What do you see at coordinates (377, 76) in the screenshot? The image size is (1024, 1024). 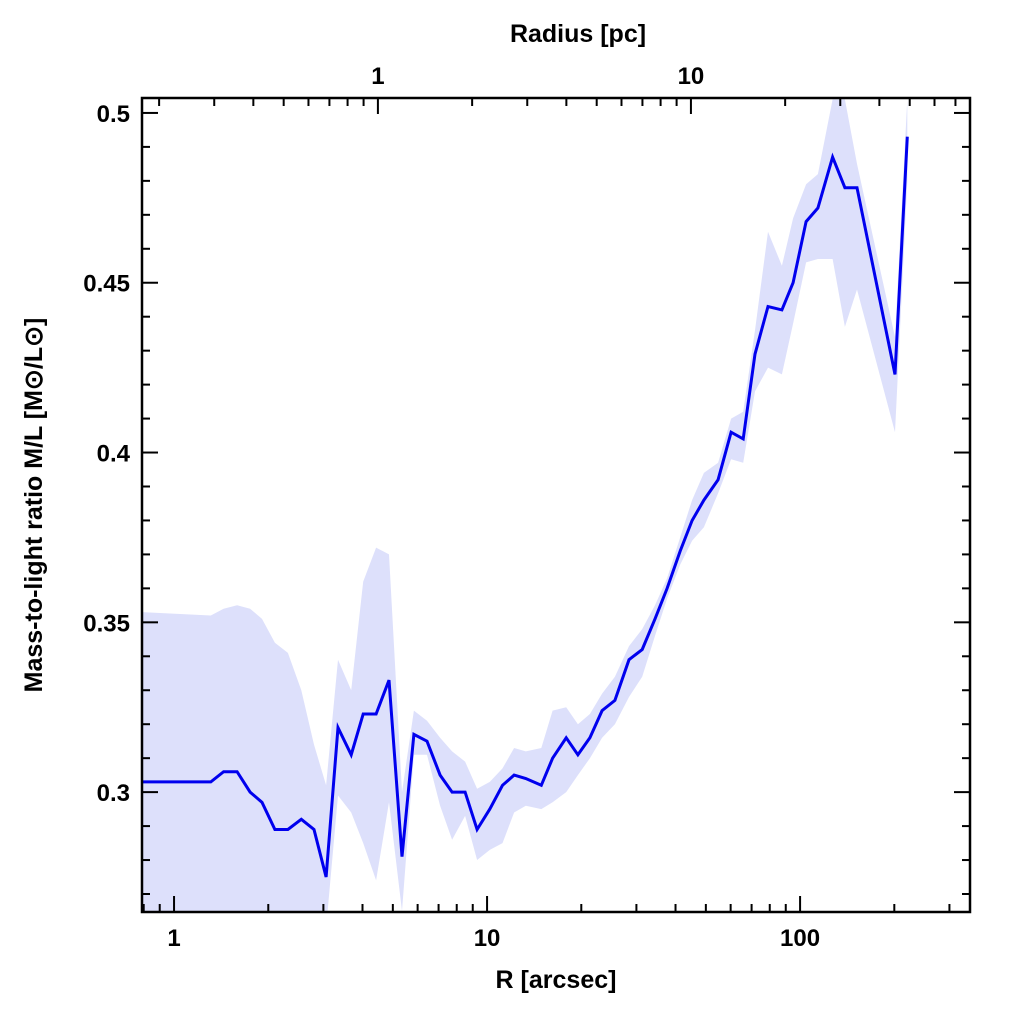 I see `top-tick-label: 1` at bounding box center [377, 76].